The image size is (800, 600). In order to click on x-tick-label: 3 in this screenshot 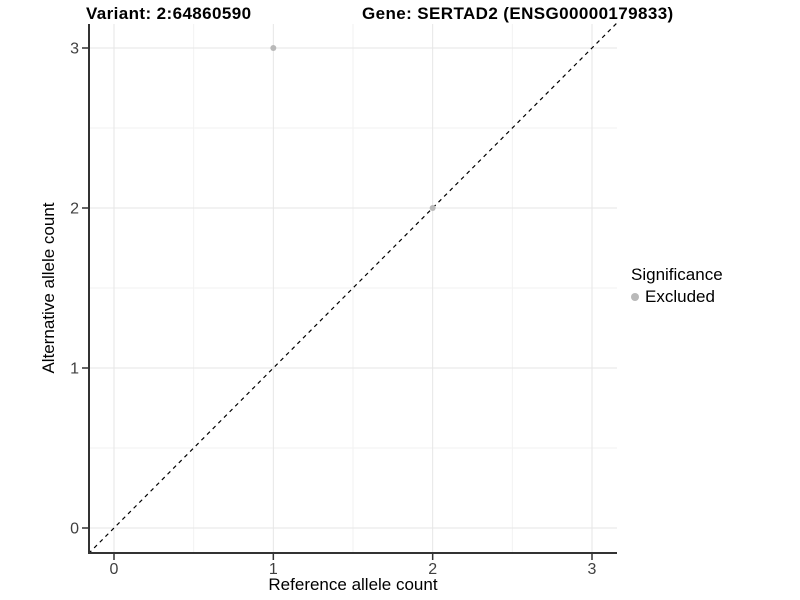, I will do `click(592, 569)`.